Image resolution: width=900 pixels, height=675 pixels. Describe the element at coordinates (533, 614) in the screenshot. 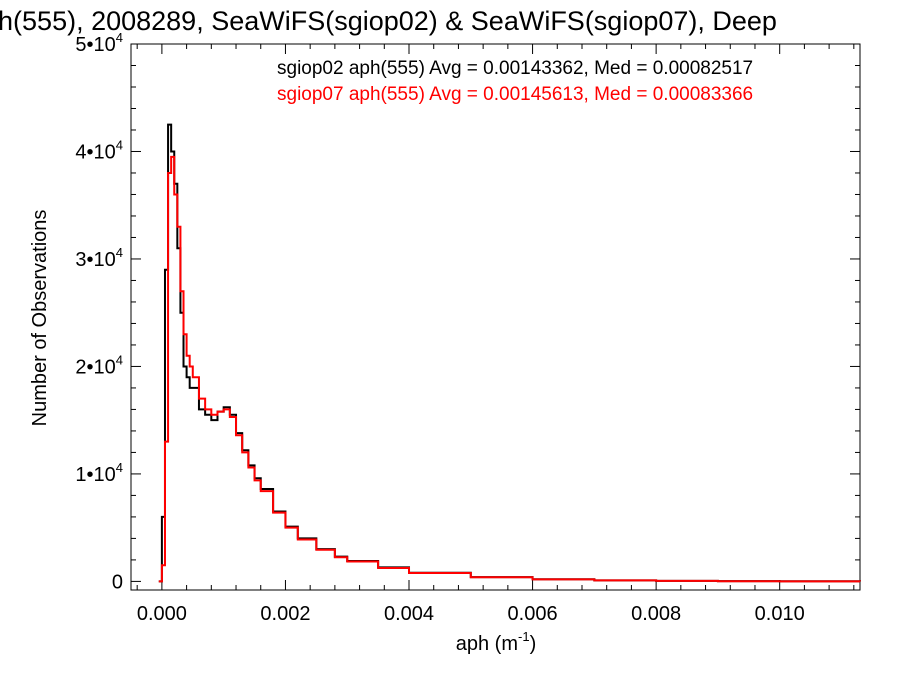

I see `x-tick-label: 0.006` at that location.